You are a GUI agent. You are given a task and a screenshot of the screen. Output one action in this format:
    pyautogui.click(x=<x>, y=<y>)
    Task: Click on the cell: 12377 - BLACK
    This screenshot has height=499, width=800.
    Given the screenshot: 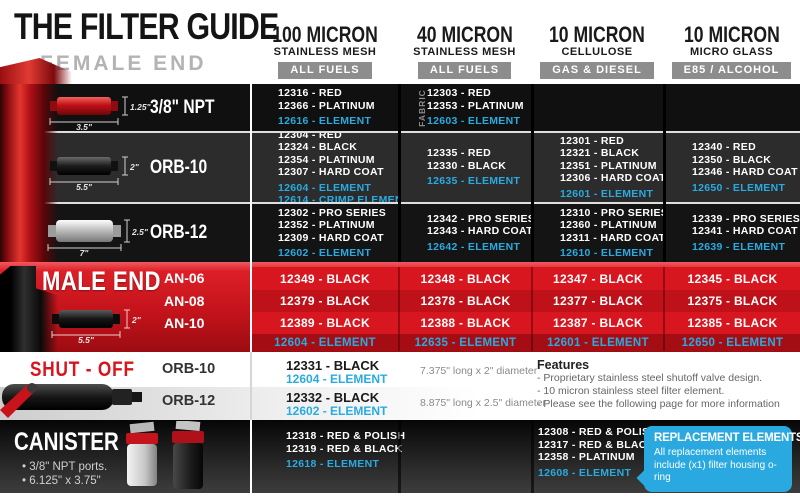 What is the action you would take?
    pyautogui.click(x=597, y=301)
    